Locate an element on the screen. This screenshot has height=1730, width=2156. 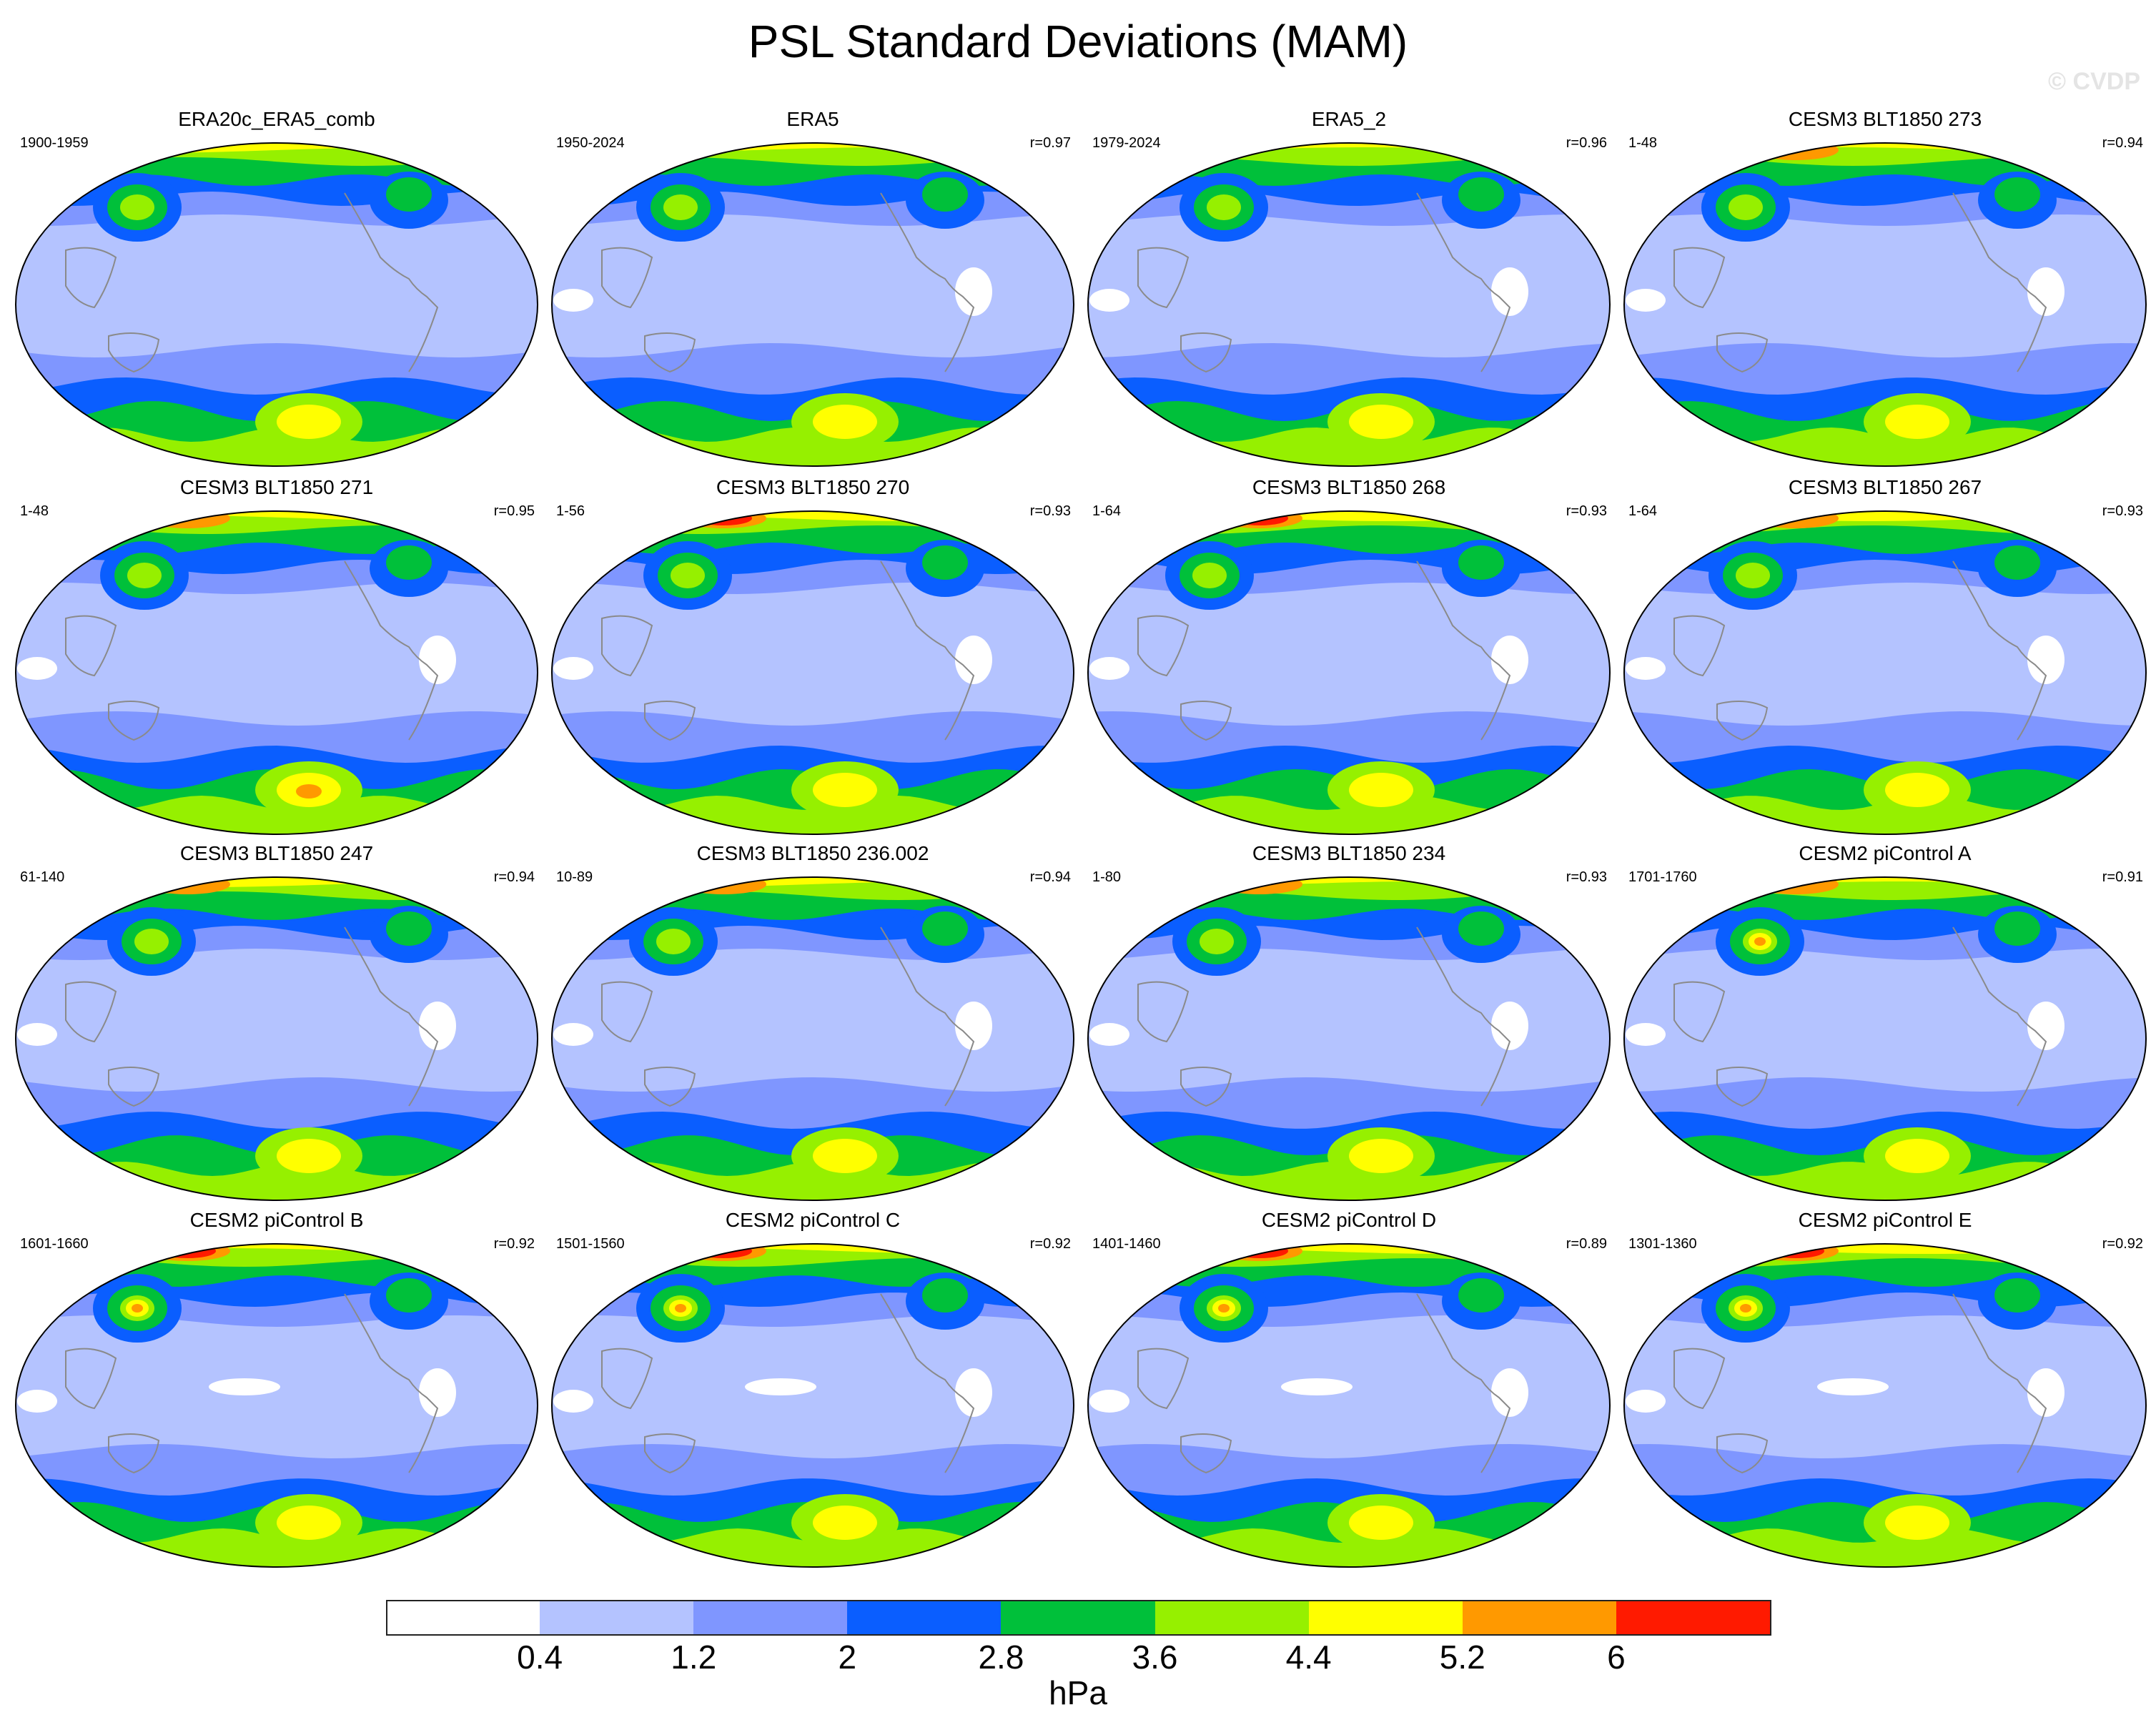
panel-title: ERA20c_ERA5_comb is located at coordinates (276, 119).